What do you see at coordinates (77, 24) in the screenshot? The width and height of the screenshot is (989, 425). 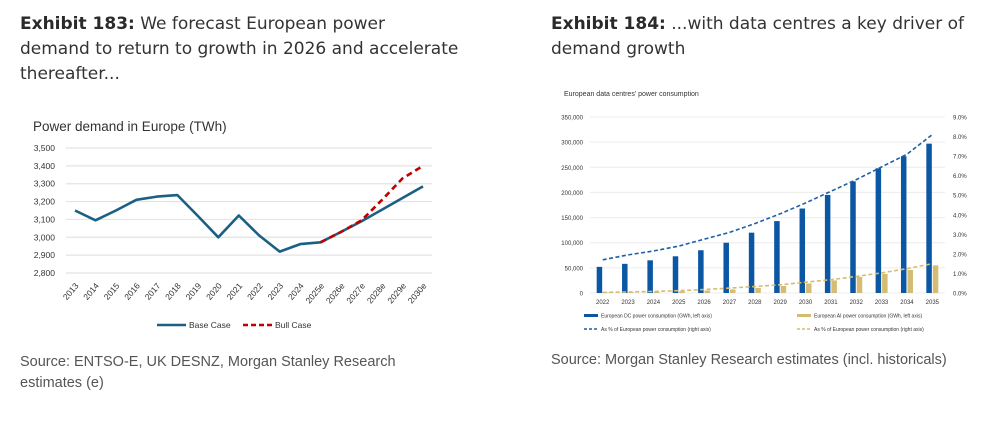 I see `exhibit-183-label: Exhibit 183:` at bounding box center [77, 24].